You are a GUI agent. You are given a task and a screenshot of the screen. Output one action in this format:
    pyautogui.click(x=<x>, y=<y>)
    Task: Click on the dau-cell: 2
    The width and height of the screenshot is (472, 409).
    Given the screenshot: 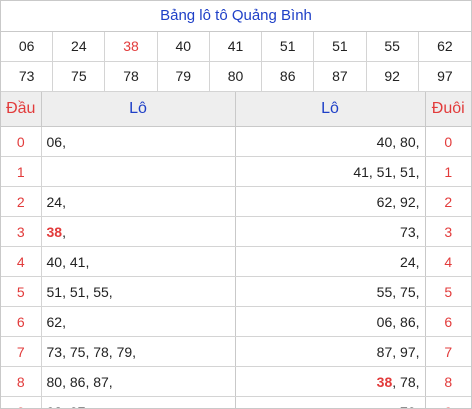 What is the action you would take?
    pyautogui.click(x=21, y=201)
    